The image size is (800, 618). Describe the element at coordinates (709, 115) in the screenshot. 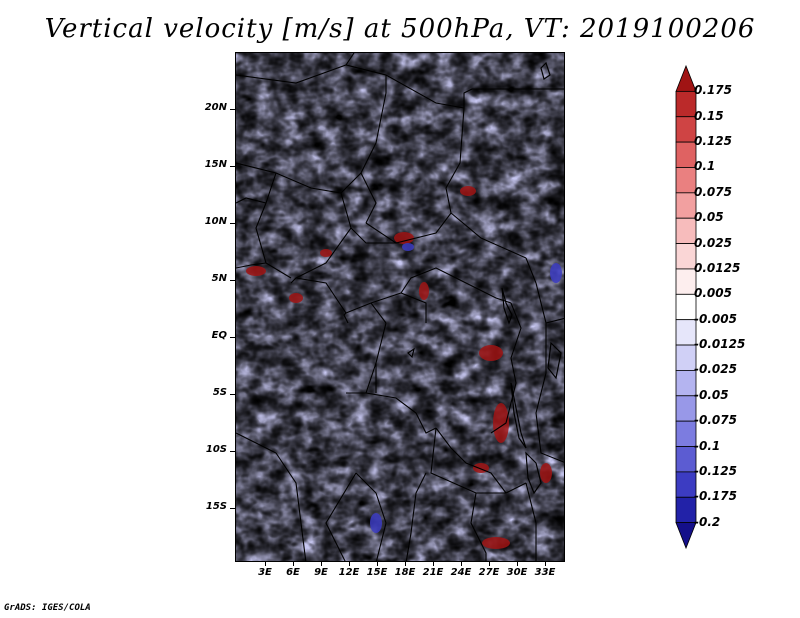

I see `colorbar-label: 0.15` at that location.